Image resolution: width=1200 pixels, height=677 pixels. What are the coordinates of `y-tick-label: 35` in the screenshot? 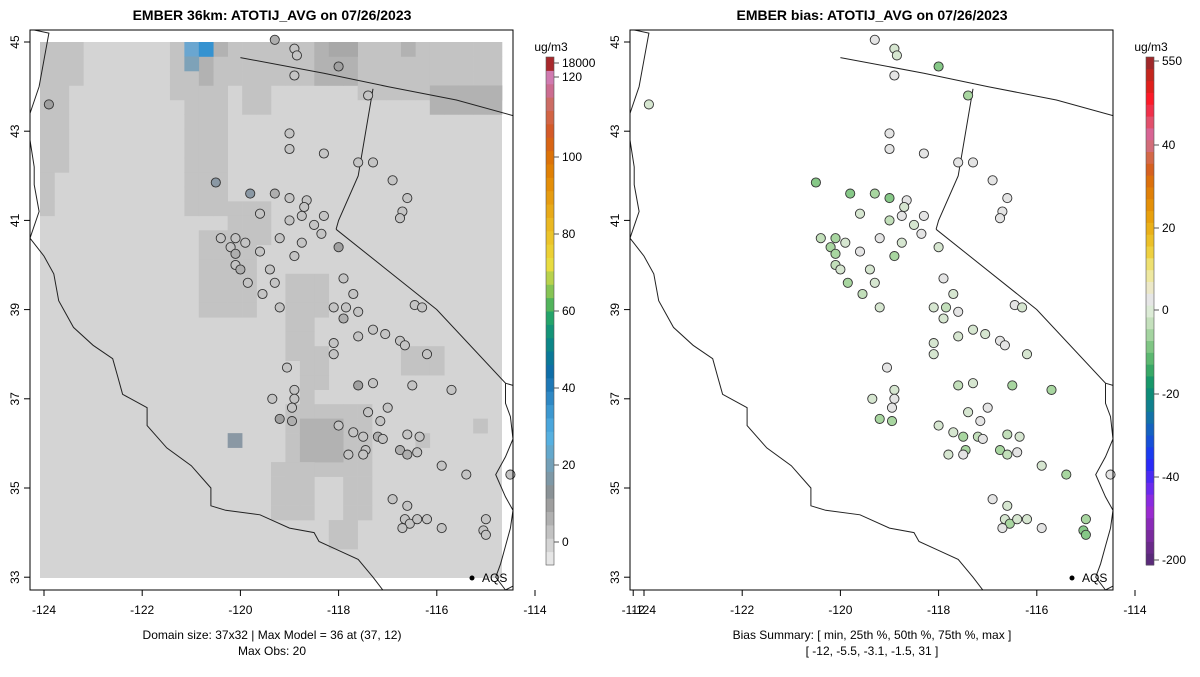 It's located at (615, 488).